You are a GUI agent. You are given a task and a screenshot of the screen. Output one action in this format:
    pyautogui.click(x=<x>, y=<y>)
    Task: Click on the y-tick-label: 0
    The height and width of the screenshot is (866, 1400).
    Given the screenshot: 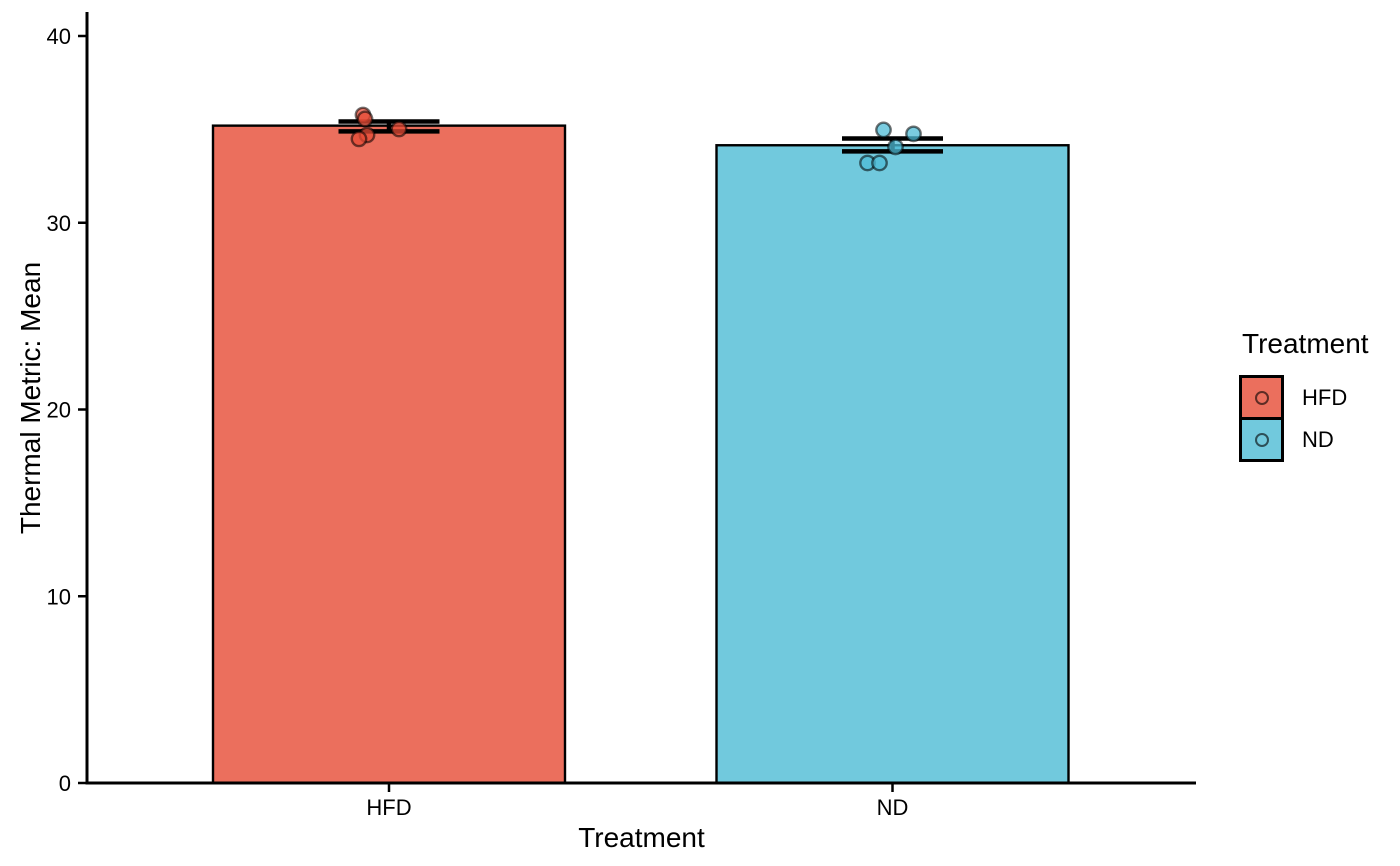 What is the action you would take?
    pyautogui.click(x=65, y=783)
    